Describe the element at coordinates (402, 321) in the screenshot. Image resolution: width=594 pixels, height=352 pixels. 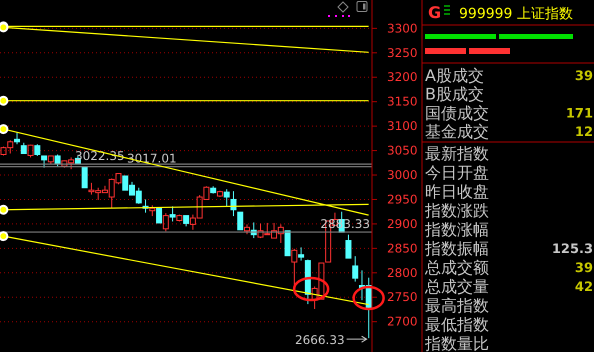
I see `y-tick-label: 2700` at that location.